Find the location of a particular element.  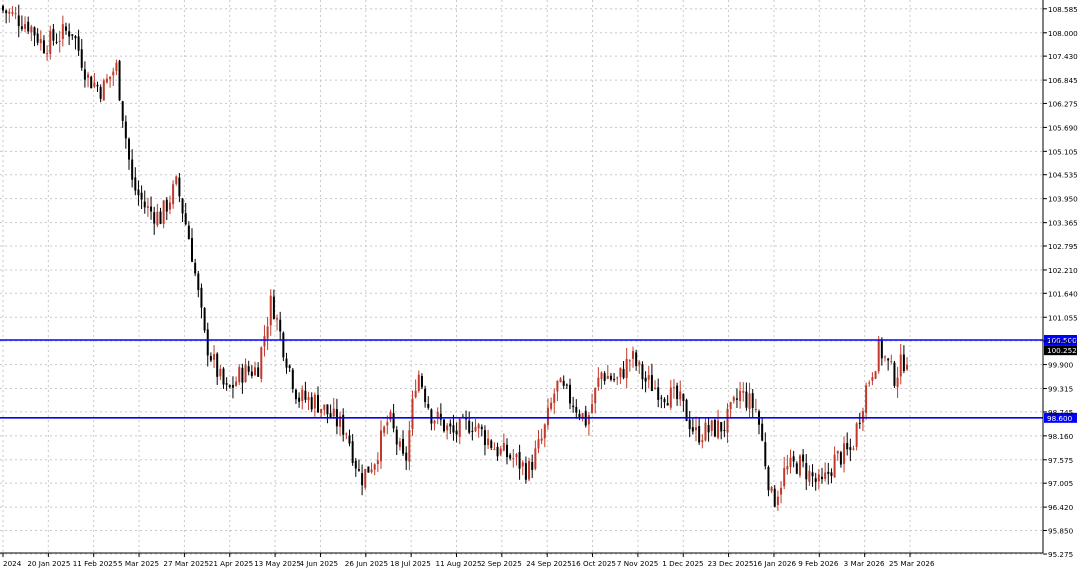

current-price-box is located at coordinates (1060, 350).